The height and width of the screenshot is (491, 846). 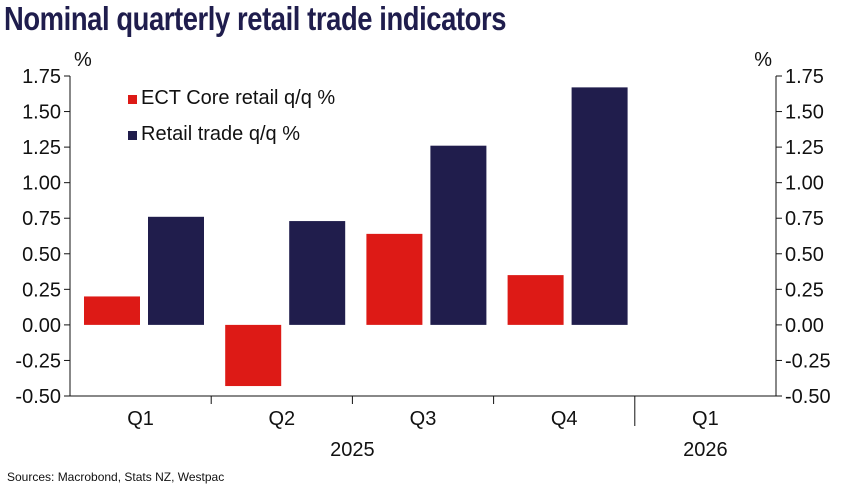 I want to click on y-tick-label-left: -0.50, so click(x=38, y=397).